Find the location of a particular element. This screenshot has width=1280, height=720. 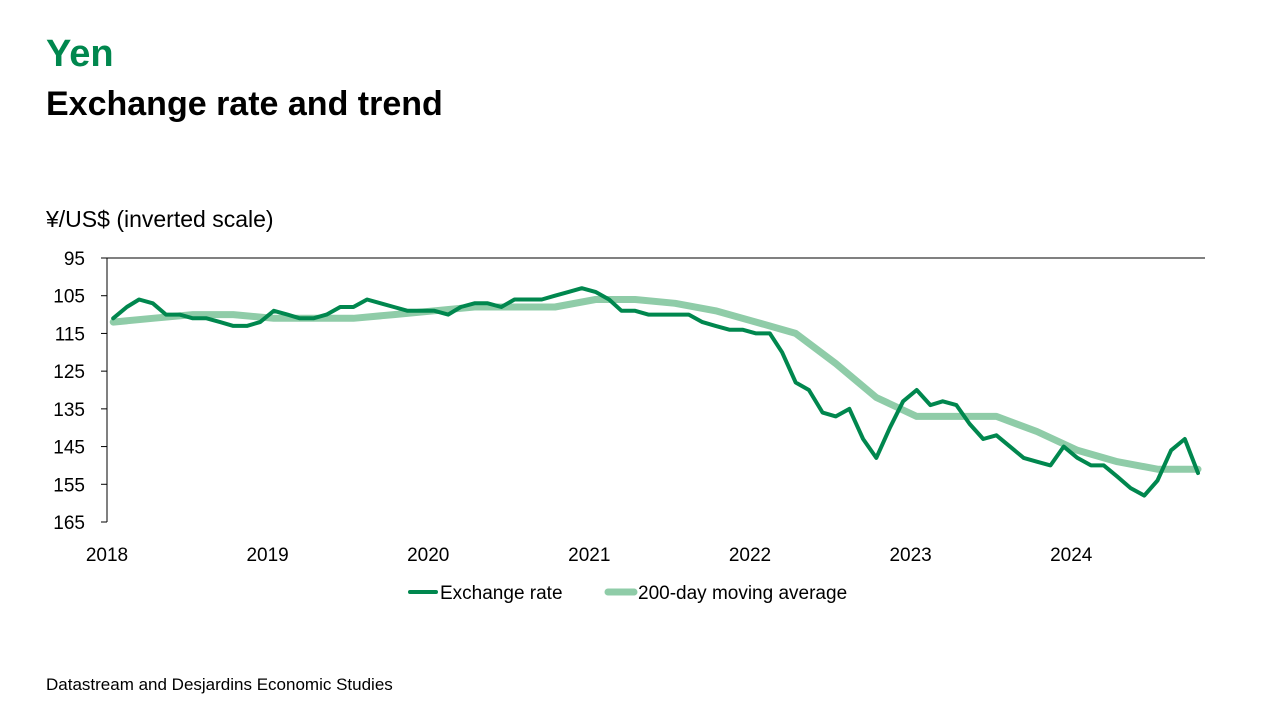

chart-subtitle: Exchange rate and trend is located at coordinates (244, 104).